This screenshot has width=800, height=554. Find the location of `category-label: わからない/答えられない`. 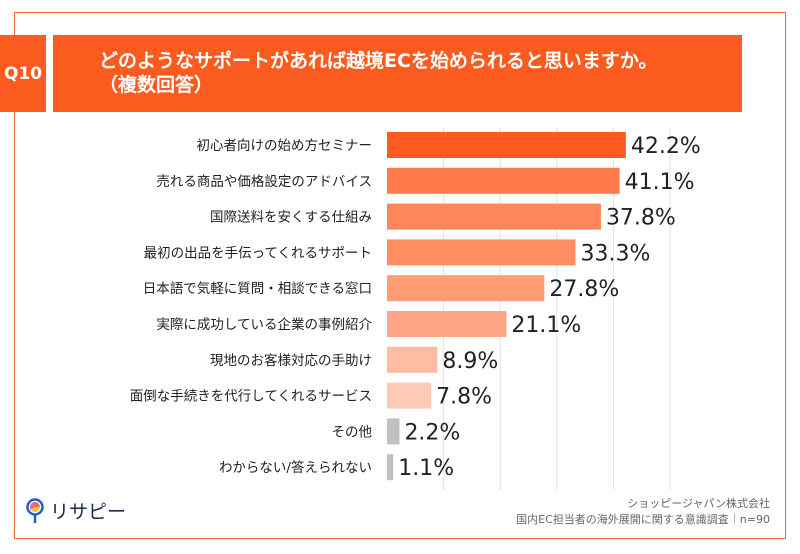

category-label: わからない/答えられない is located at coordinates (295, 467).